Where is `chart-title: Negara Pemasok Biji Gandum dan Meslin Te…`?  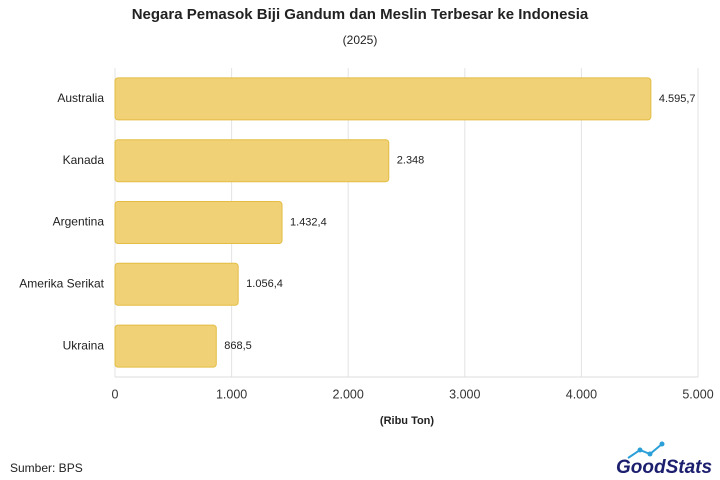
chart-title: Negara Pemasok Biji Gandum dan Meslin Te… is located at coordinates (360, 14).